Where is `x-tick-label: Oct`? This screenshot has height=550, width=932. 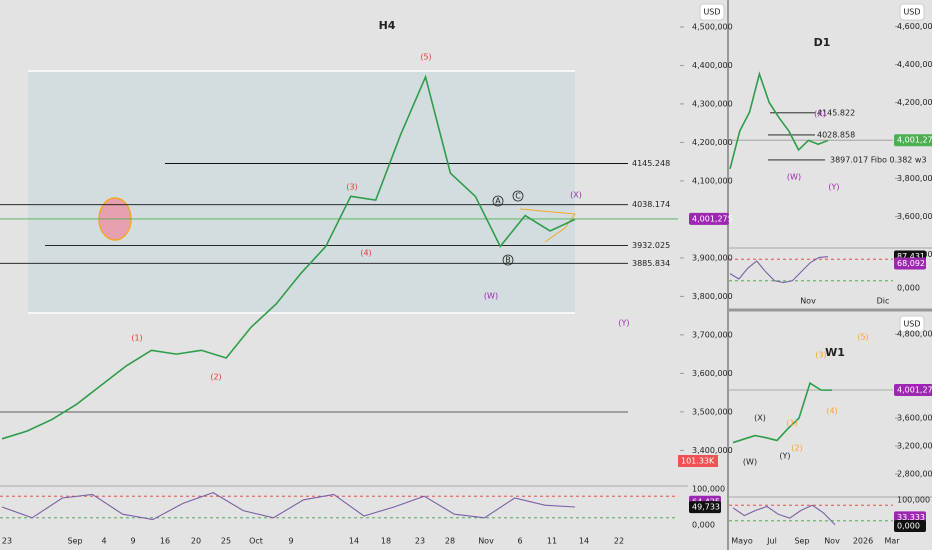 x-tick-label: Oct is located at coordinates (256, 541).